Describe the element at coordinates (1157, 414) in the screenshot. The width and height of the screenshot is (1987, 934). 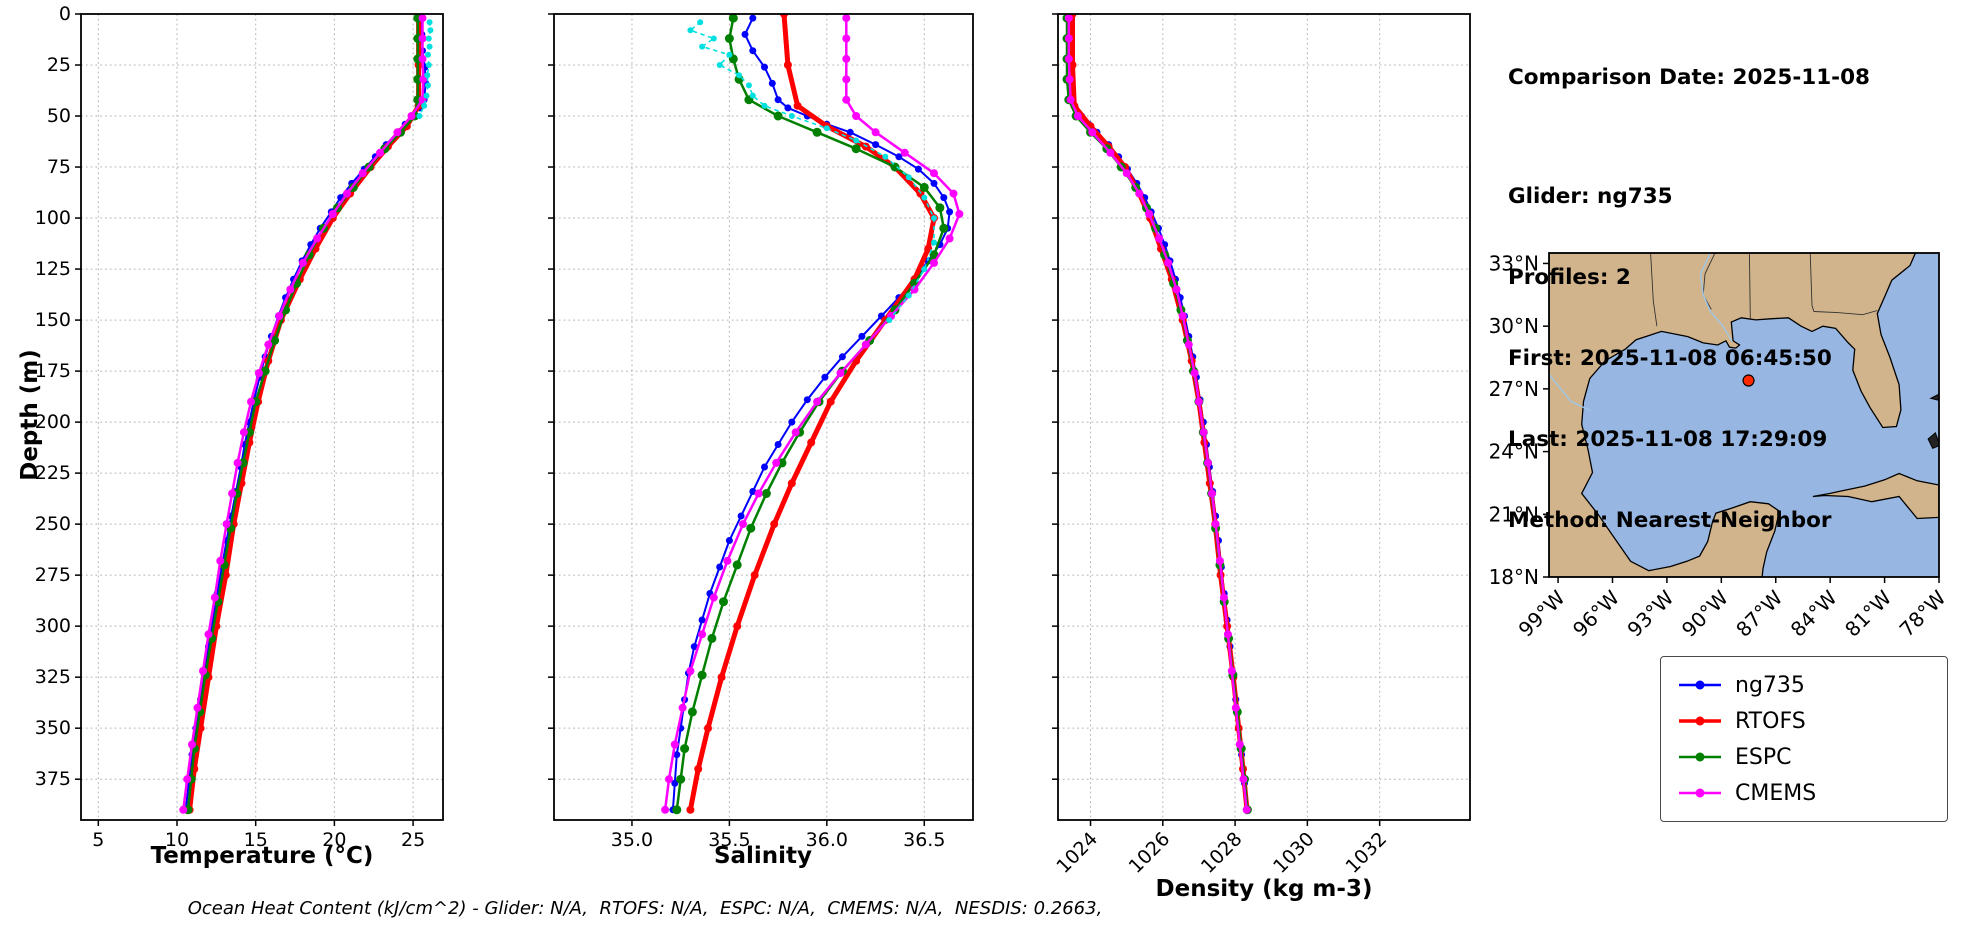
I see `series-markers-cmems` at that location.